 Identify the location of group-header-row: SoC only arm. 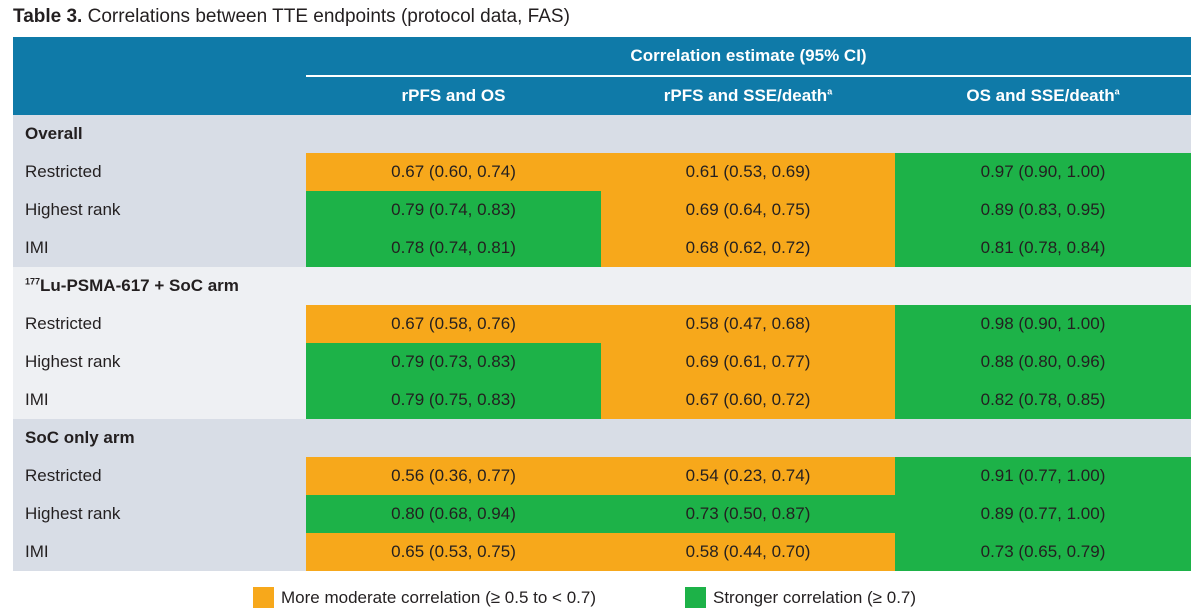
(602, 438).